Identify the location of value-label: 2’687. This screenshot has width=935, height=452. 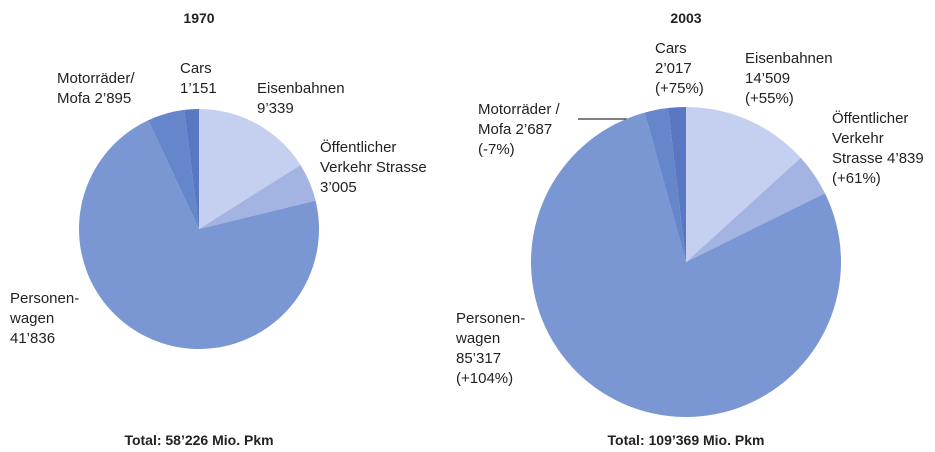
(534, 129).